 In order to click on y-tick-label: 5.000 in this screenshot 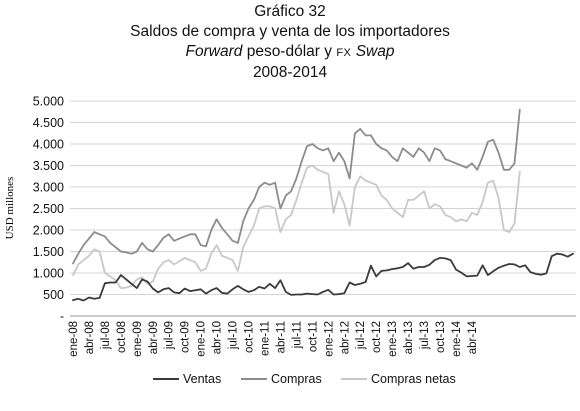, I will do `click(48, 102)`.